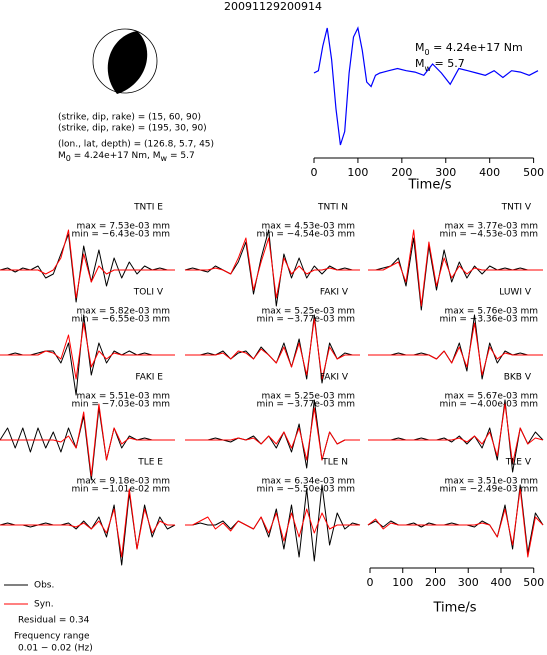 The height and width of the screenshot is (655, 547). What do you see at coordinates (273, 6) in the screenshot?
I see `title: 20091129200914` at bounding box center [273, 6].